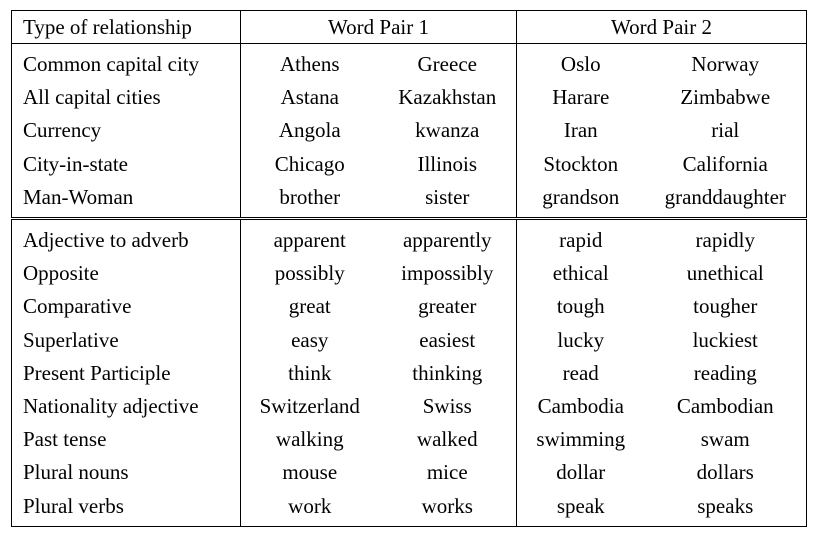  Describe the element at coordinates (126, 274) in the screenshot. I see `relationship-cell: Opposite` at that location.